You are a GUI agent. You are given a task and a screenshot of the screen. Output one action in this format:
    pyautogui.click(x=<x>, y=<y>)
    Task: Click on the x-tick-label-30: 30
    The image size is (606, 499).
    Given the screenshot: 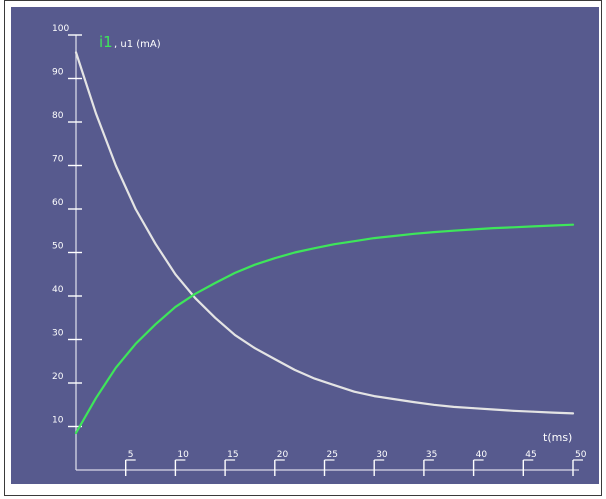 What is the action you would take?
    pyautogui.click(x=382, y=455)
    